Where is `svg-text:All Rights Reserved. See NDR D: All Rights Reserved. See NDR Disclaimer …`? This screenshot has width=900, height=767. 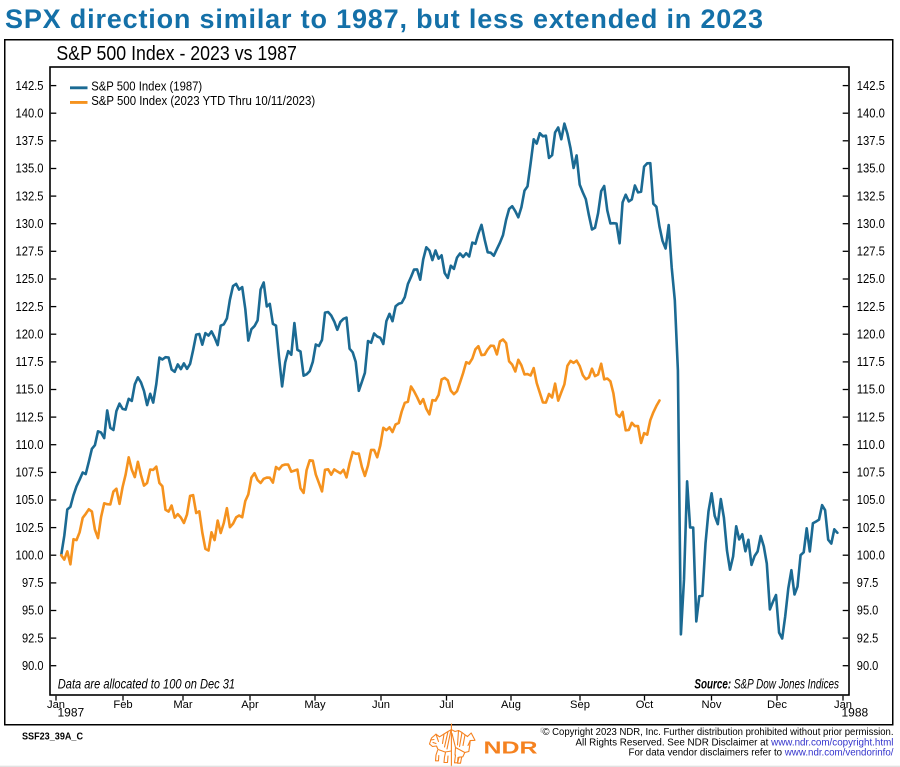
svg-text:All Rights Reserved. See NDR D: All Rights Reserved. See NDR Disclaimer … is located at coordinates (735, 742).